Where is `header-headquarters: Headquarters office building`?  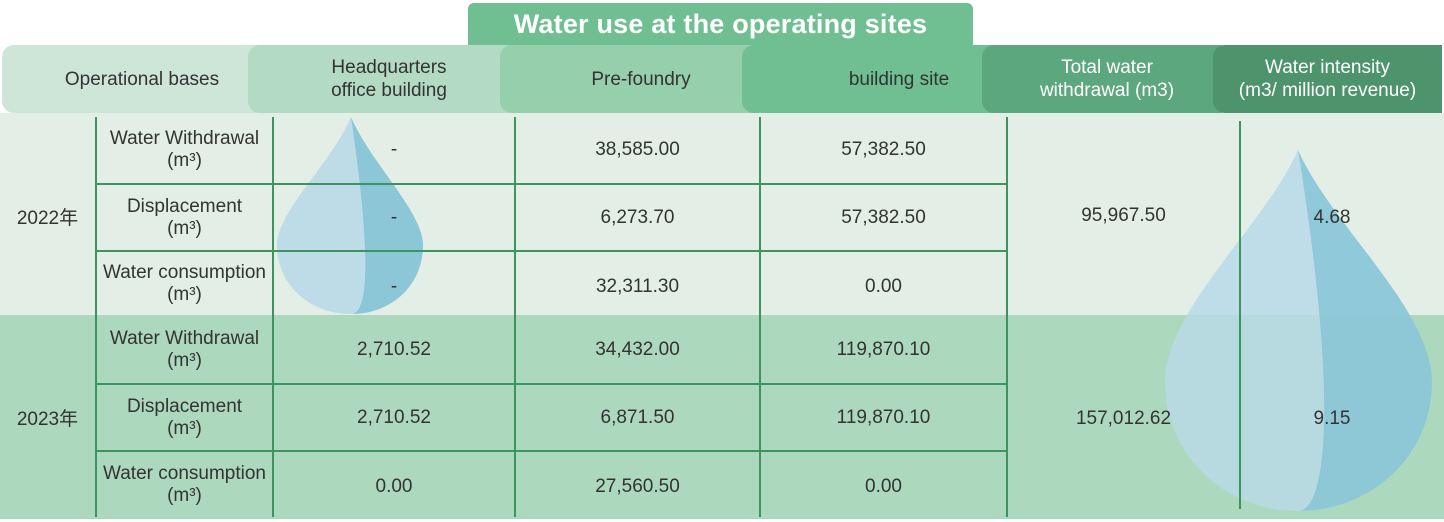
header-headquarters: Headquarters office building is located at coordinates (389, 79).